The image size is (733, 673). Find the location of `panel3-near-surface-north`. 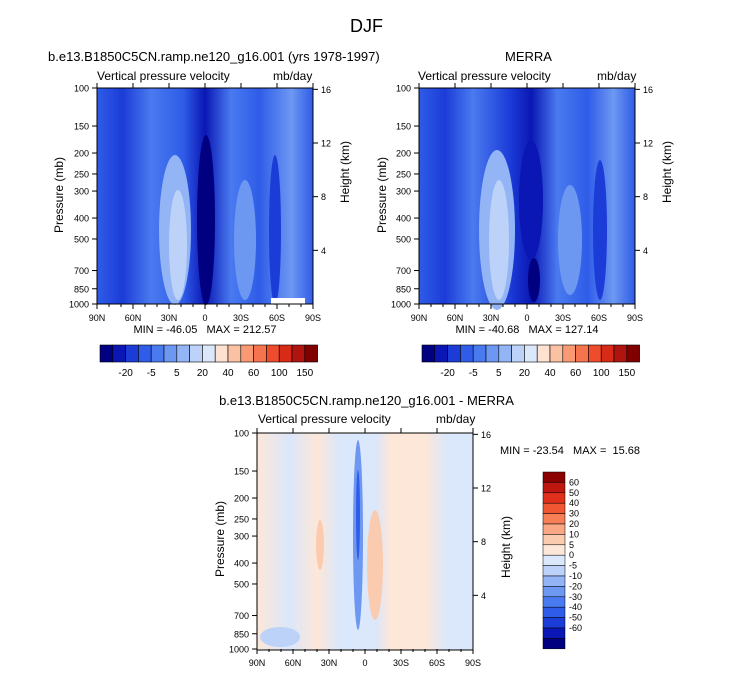

panel3-near-surface-north is located at coordinates (280, 637).